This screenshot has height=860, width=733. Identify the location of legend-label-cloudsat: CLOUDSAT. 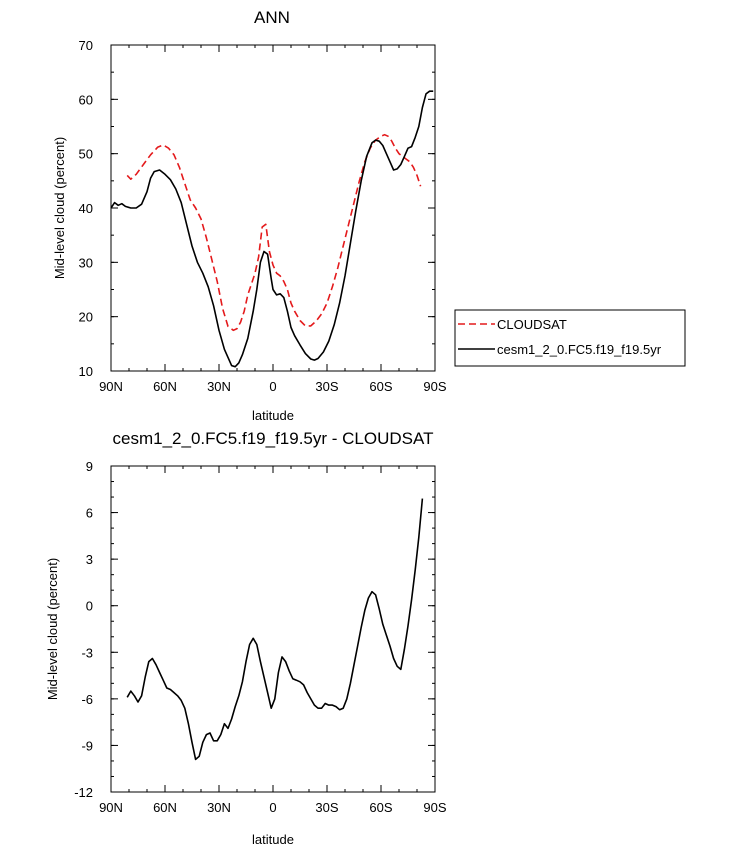
(532, 324).